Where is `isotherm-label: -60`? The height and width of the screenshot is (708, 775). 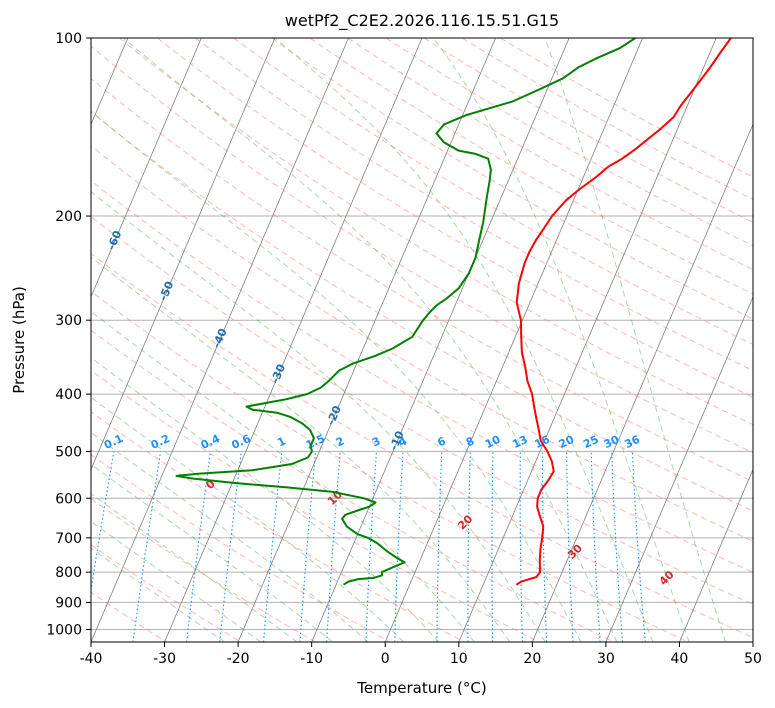 isotherm-label: -60 is located at coordinates (115, 240).